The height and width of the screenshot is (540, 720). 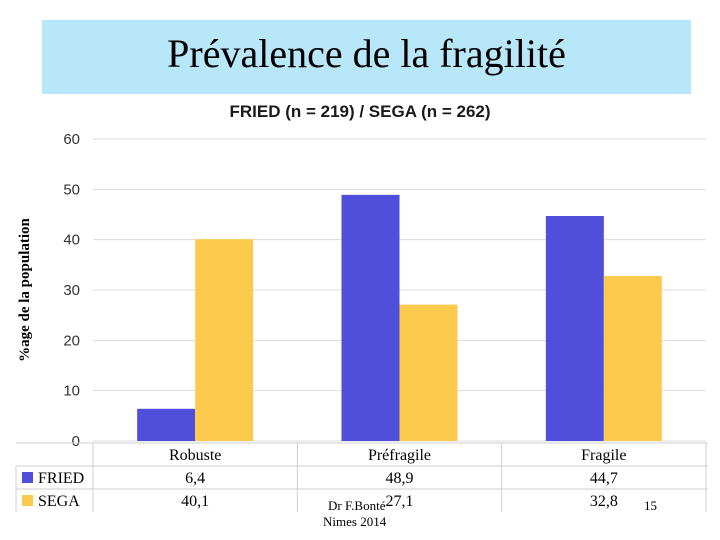 I want to click on legend-swatch-sega, so click(x=27, y=500).